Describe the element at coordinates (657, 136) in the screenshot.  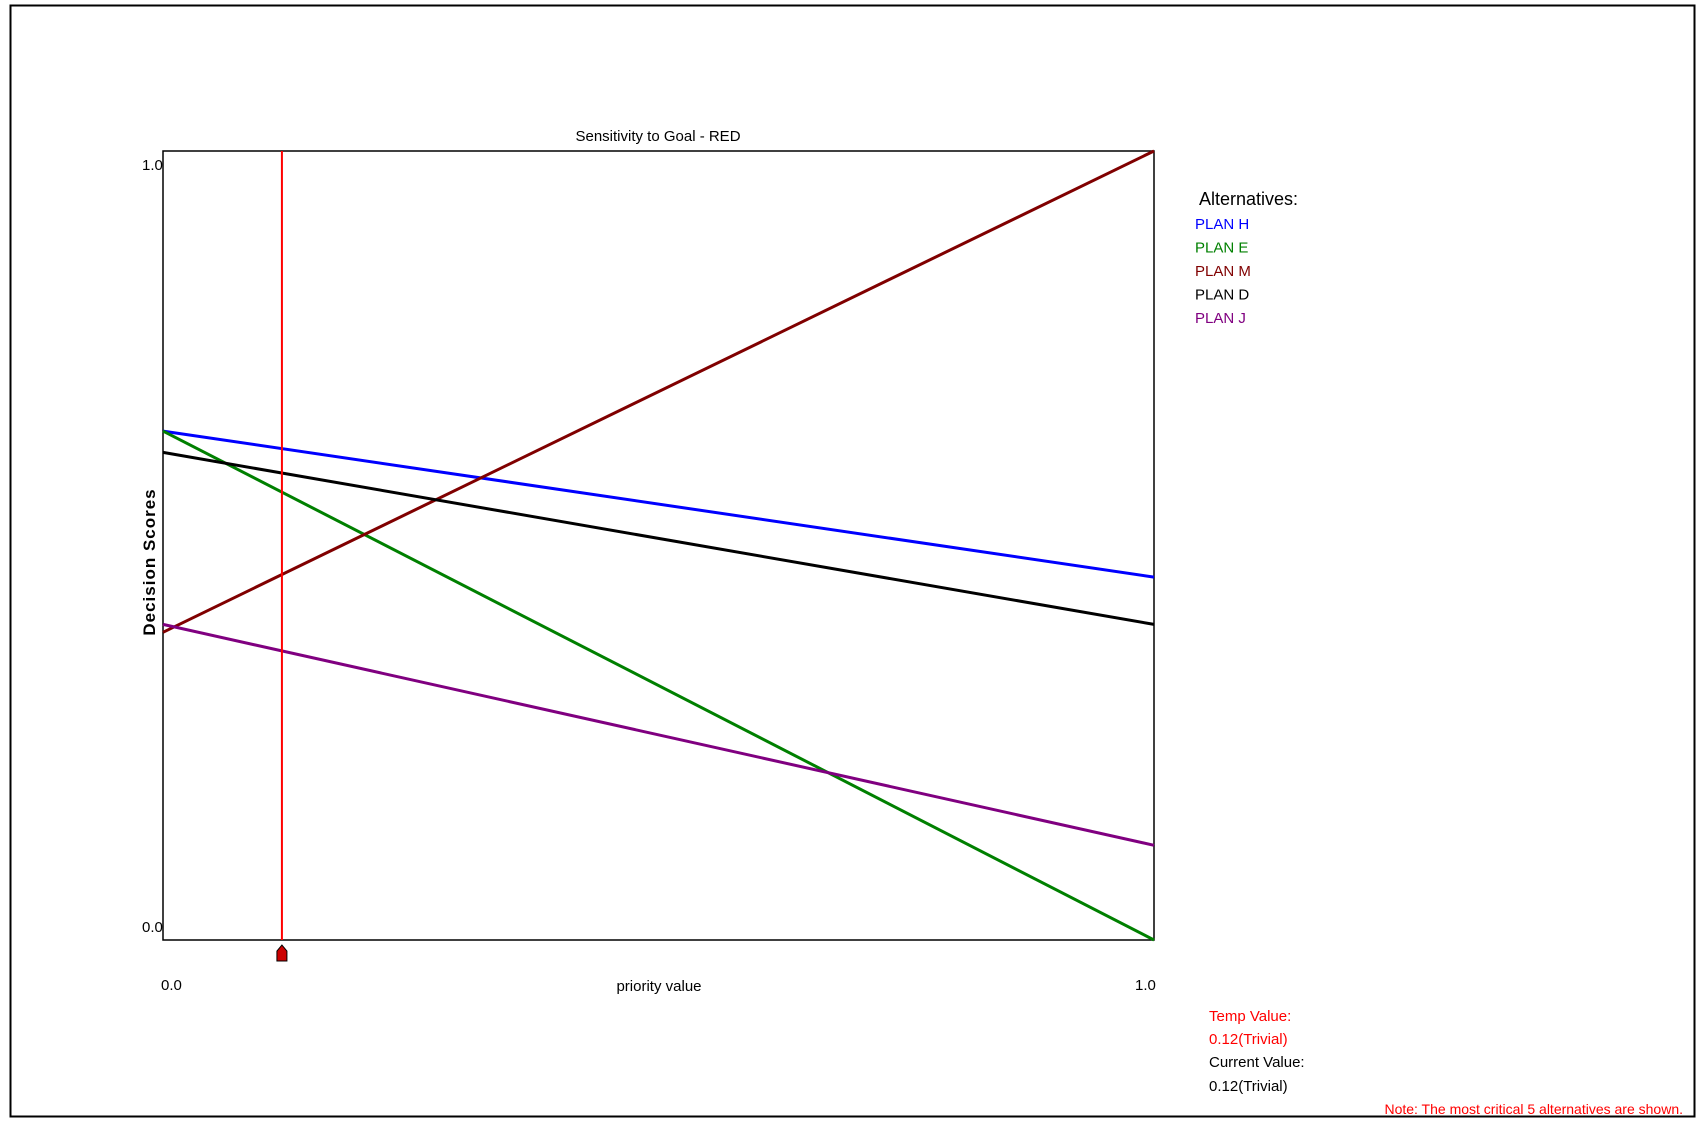
I see `chart-title: Sensitivity to Goal - RED` at that location.